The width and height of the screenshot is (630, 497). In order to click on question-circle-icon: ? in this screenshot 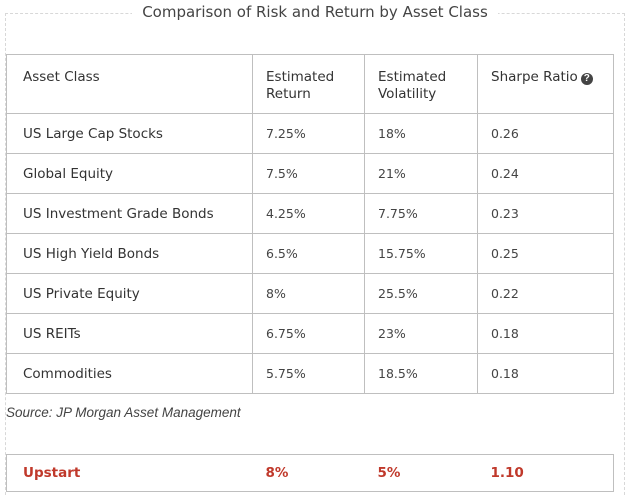, I will do `click(586, 79)`.